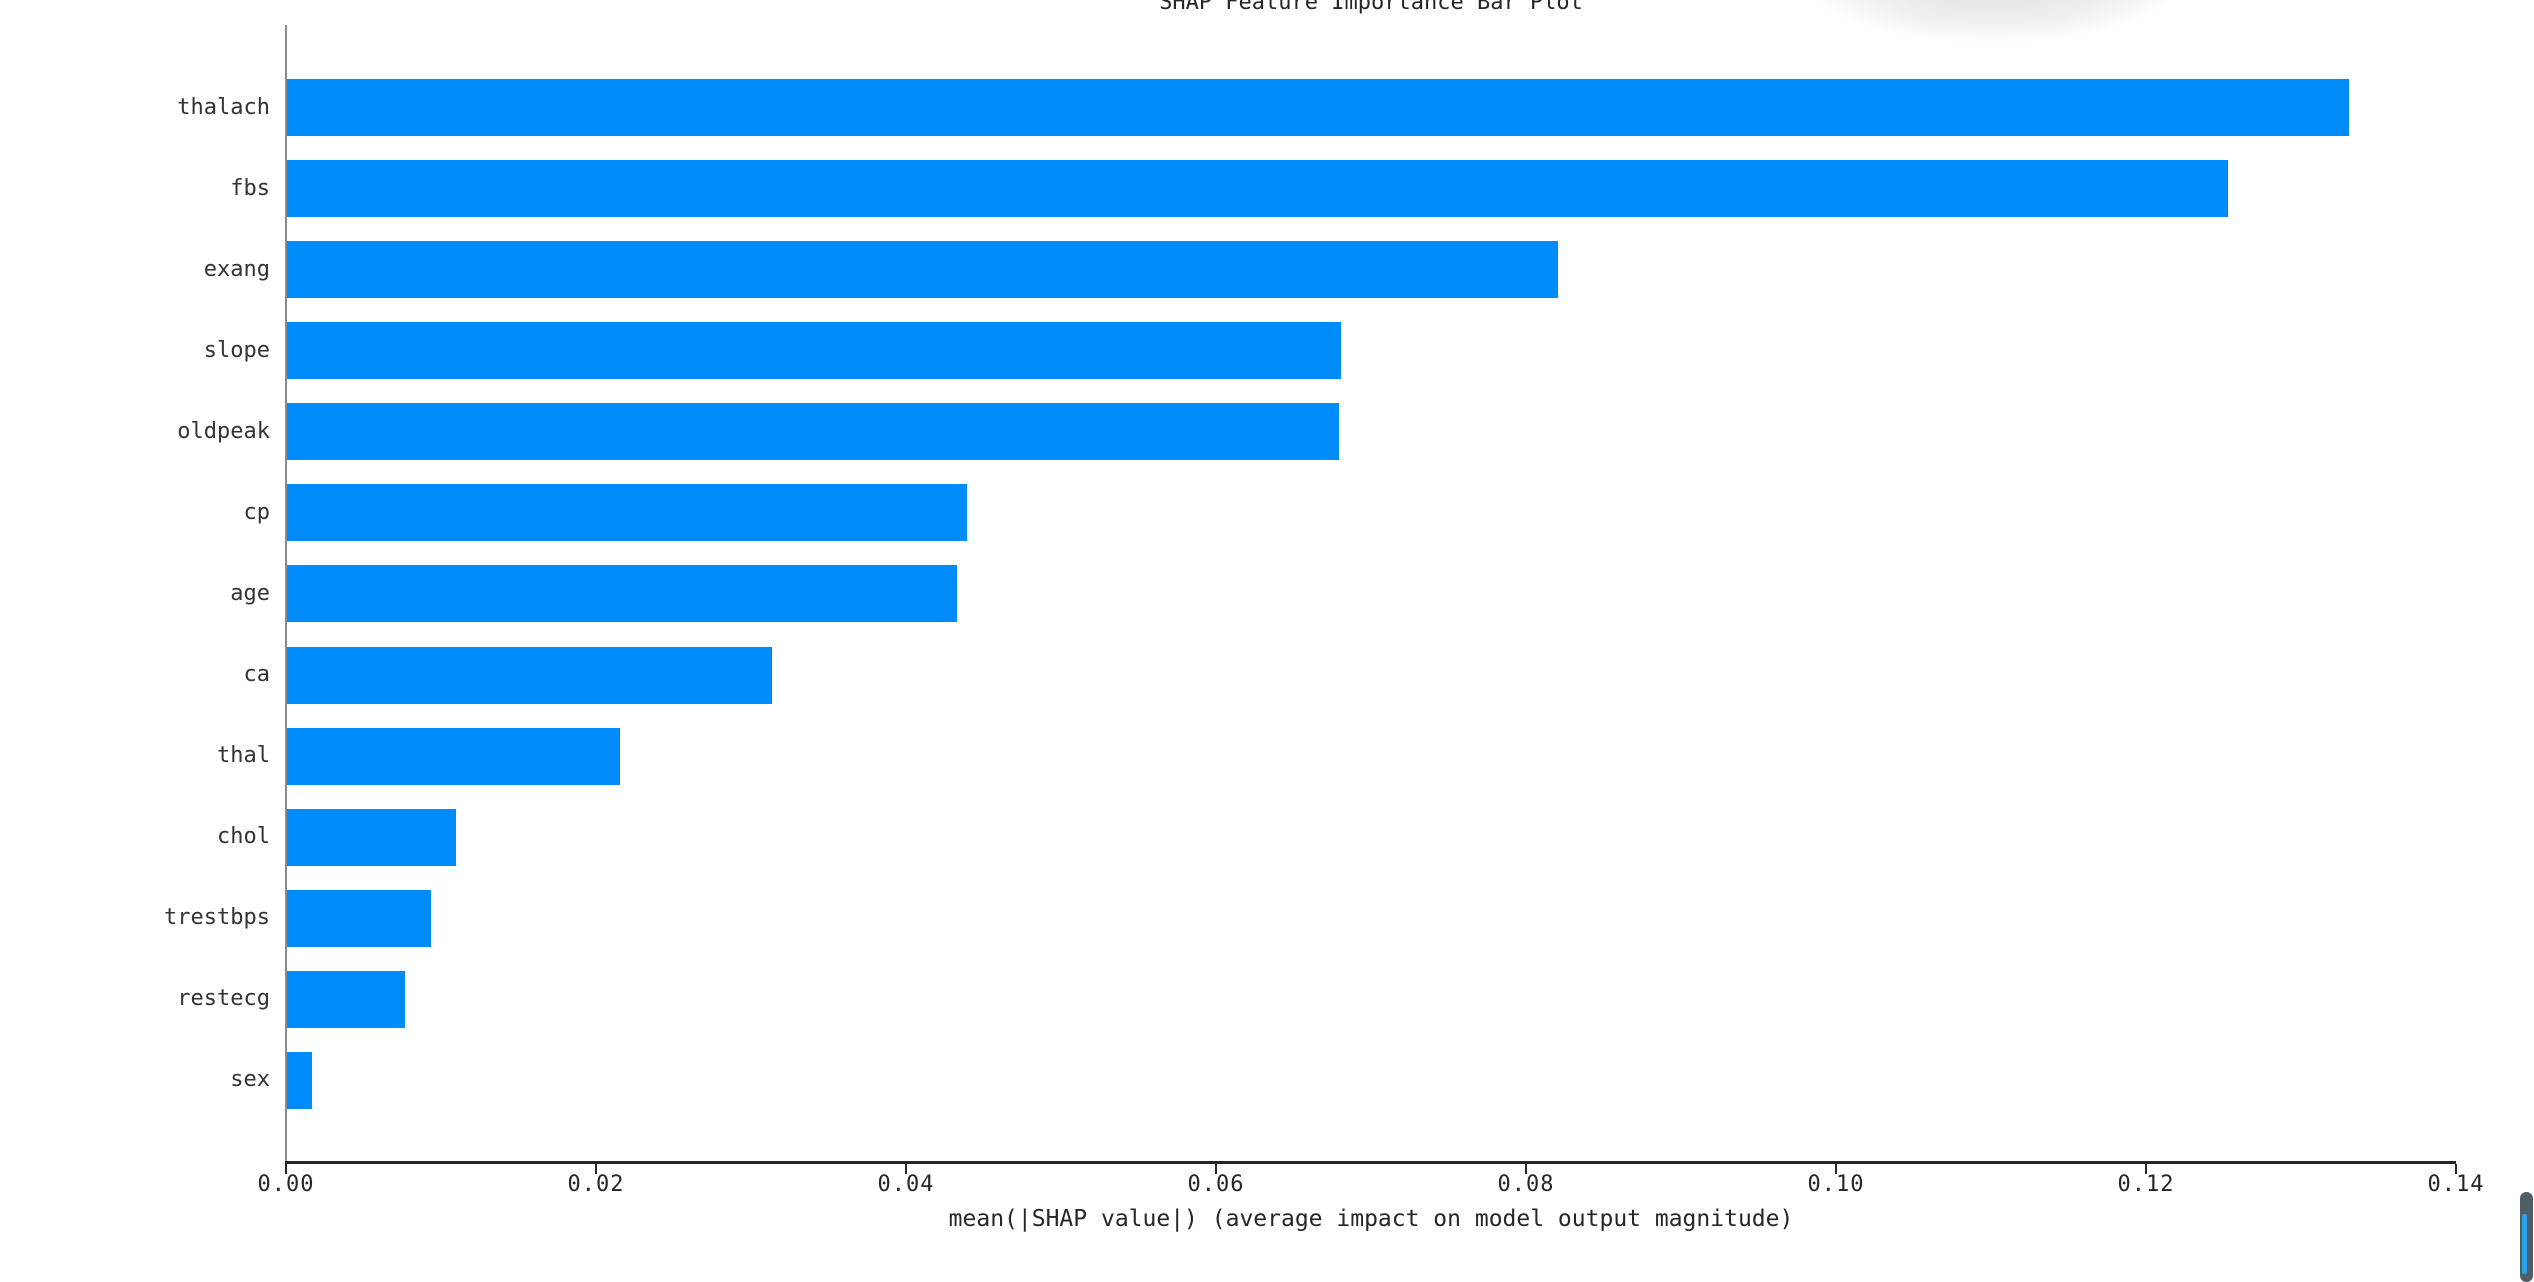 The width and height of the screenshot is (2534, 1282). What do you see at coordinates (359, 918) in the screenshot?
I see `bar-trestbps` at bounding box center [359, 918].